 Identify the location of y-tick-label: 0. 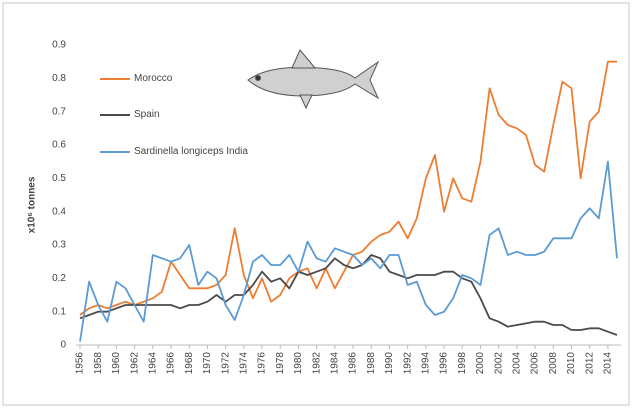
(63, 345).